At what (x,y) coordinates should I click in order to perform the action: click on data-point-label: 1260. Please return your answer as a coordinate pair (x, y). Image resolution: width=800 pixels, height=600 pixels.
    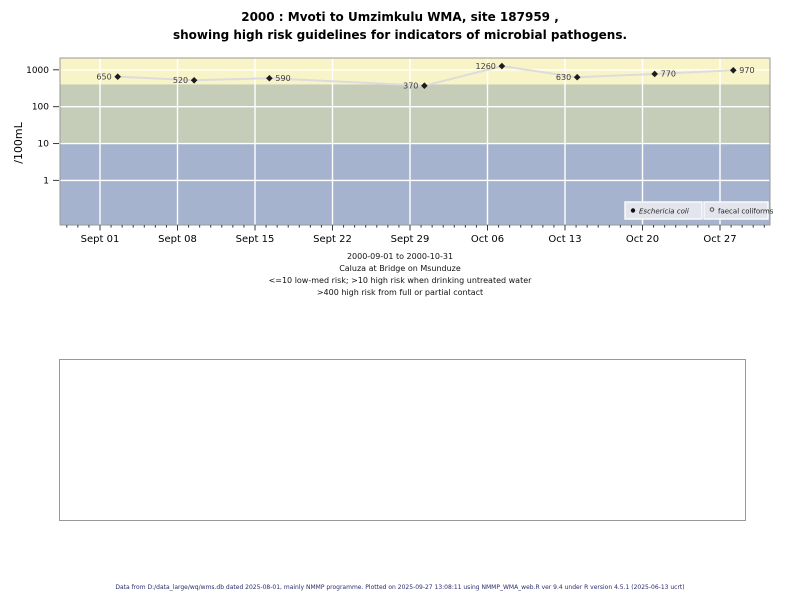
    Looking at the image, I should click on (486, 66).